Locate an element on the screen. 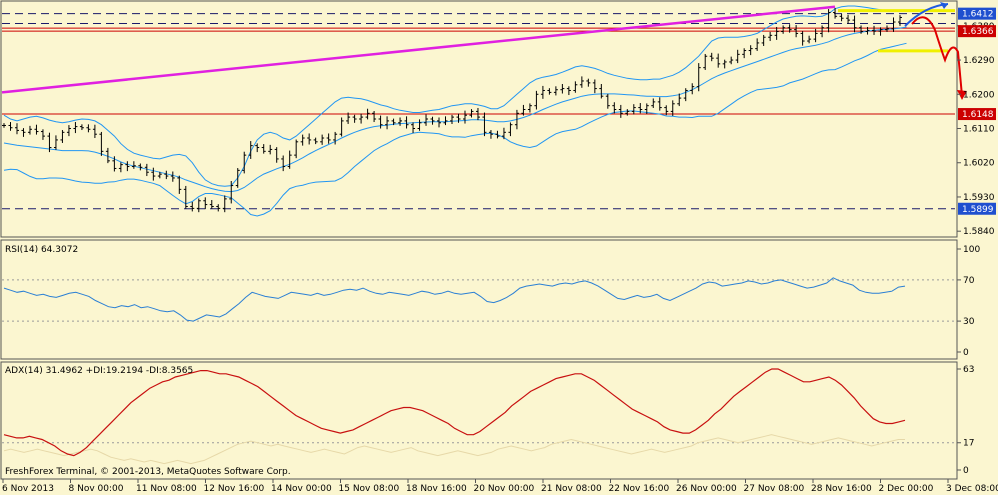 This screenshot has height=495, width=998. rsi-line is located at coordinates (454, 299).